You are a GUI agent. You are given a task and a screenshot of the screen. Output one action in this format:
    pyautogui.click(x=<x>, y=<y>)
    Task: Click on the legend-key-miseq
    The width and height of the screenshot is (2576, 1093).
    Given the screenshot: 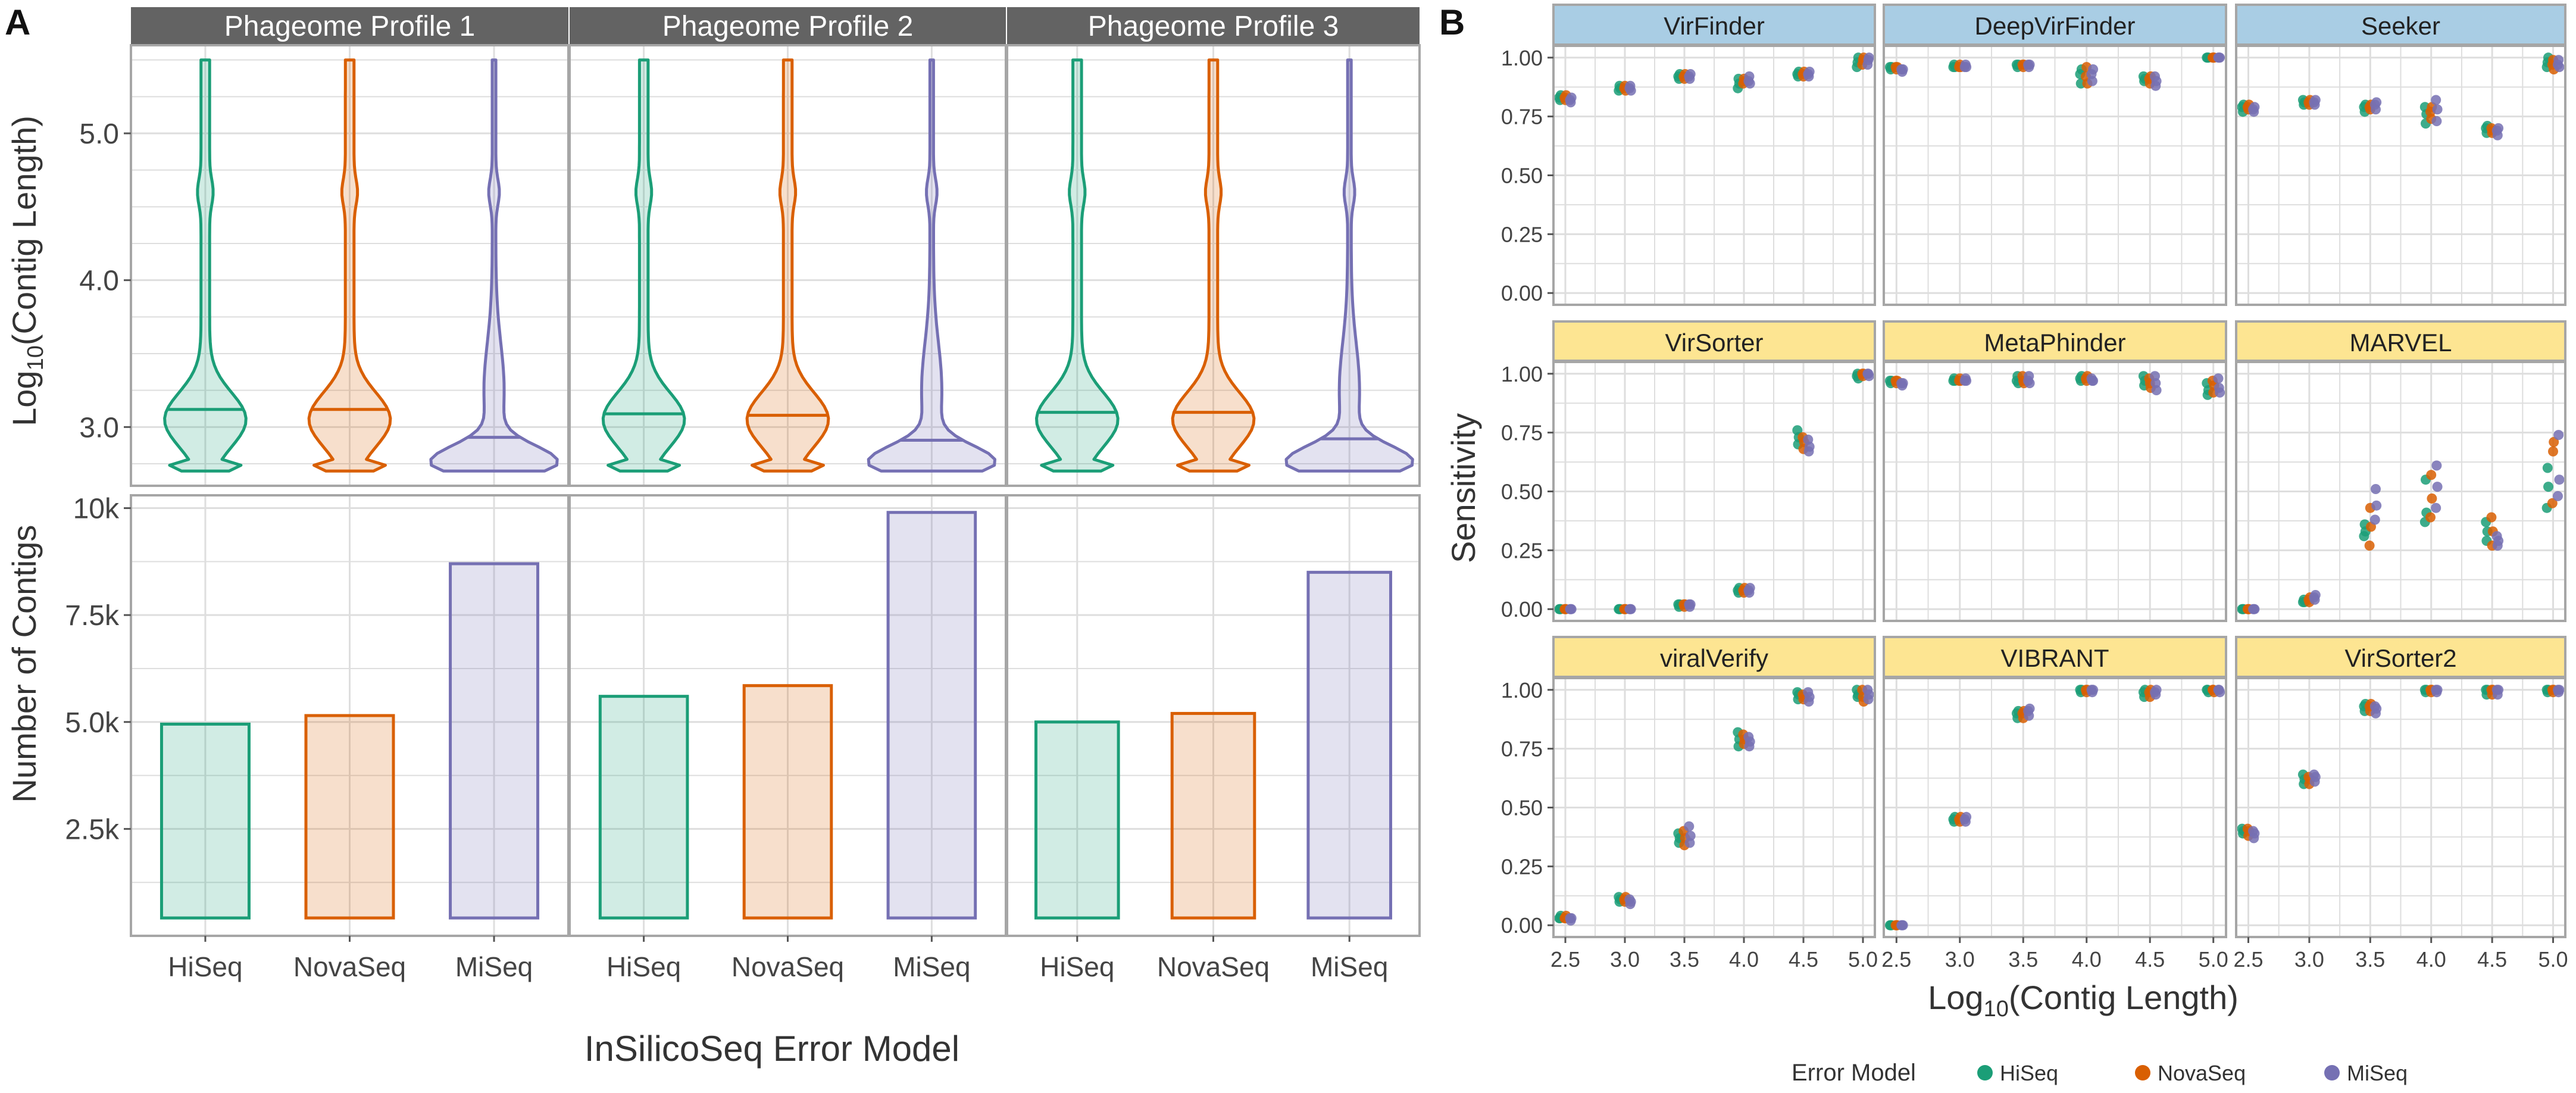 What is the action you would take?
    pyautogui.click(x=2332, y=1072)
    